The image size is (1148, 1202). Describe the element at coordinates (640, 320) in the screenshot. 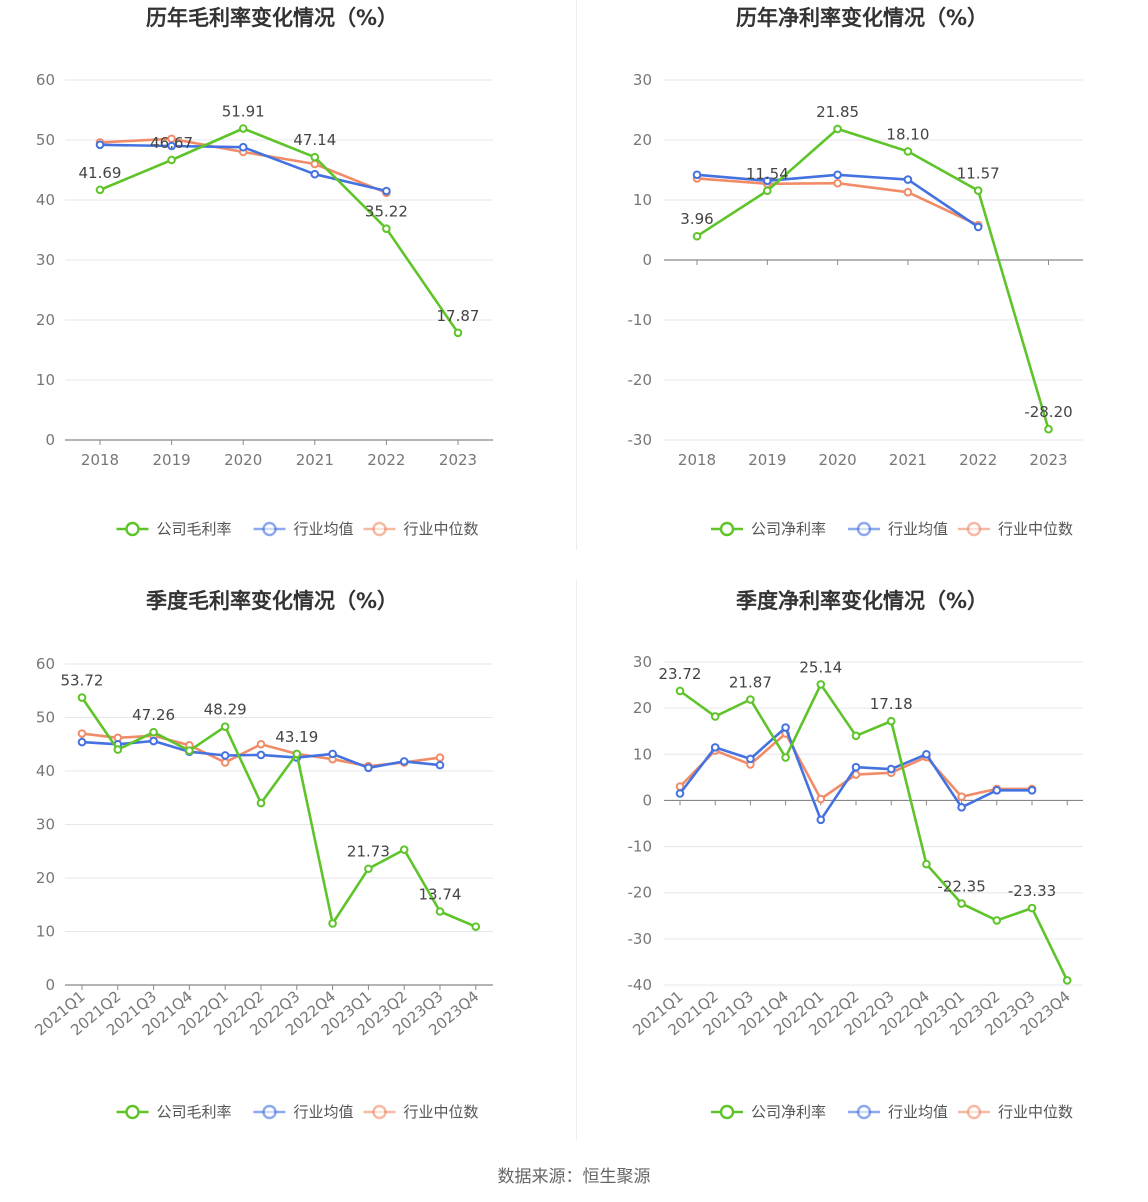

I see `y-tick-label: -10` at that location.